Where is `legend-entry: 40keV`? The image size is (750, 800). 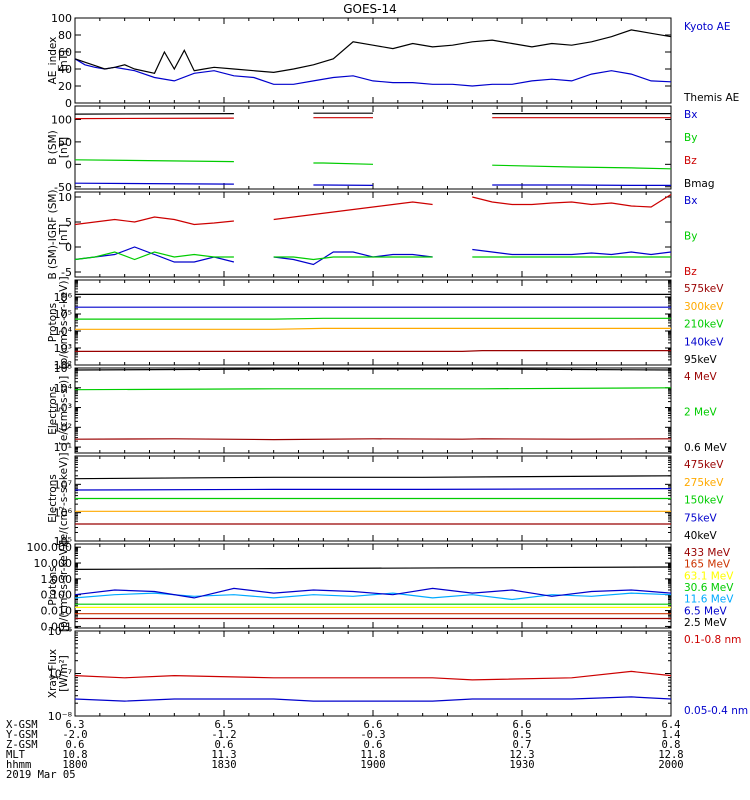 legend-entry: 40keV is located at coordinates (701, 536).